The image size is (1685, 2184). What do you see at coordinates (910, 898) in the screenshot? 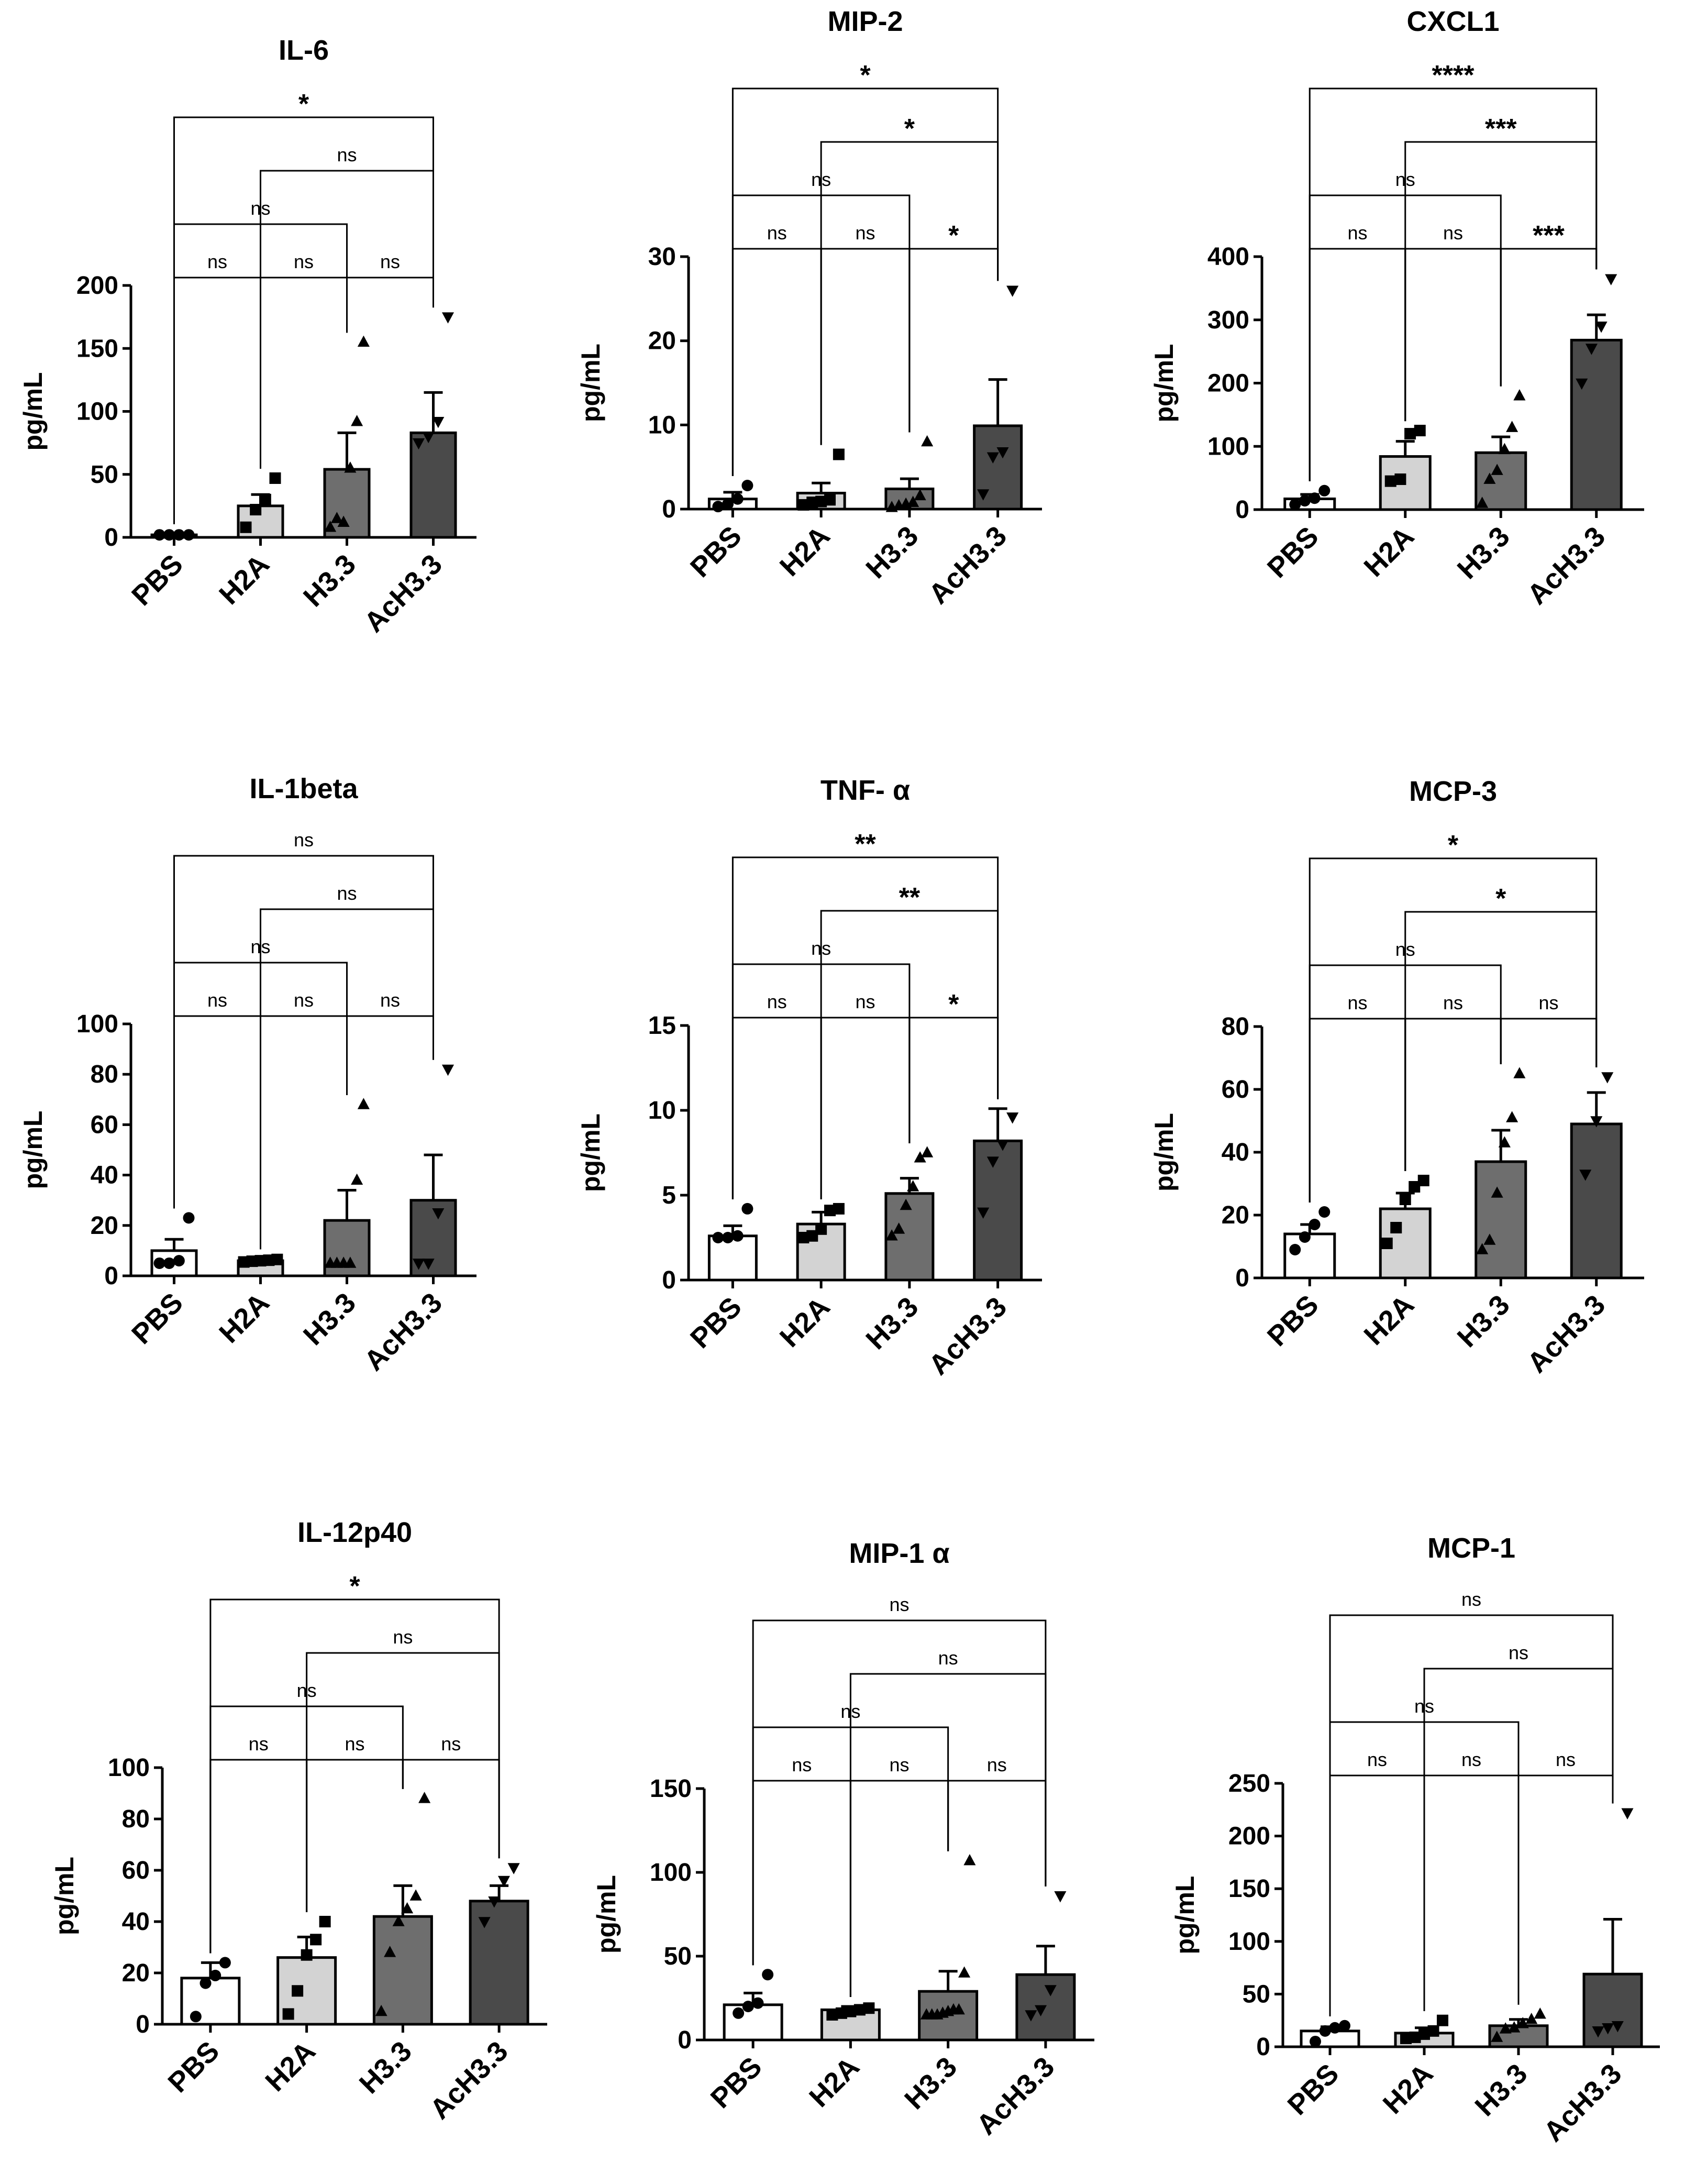
I see `significance-label: **` at bounding box center [910, 898].